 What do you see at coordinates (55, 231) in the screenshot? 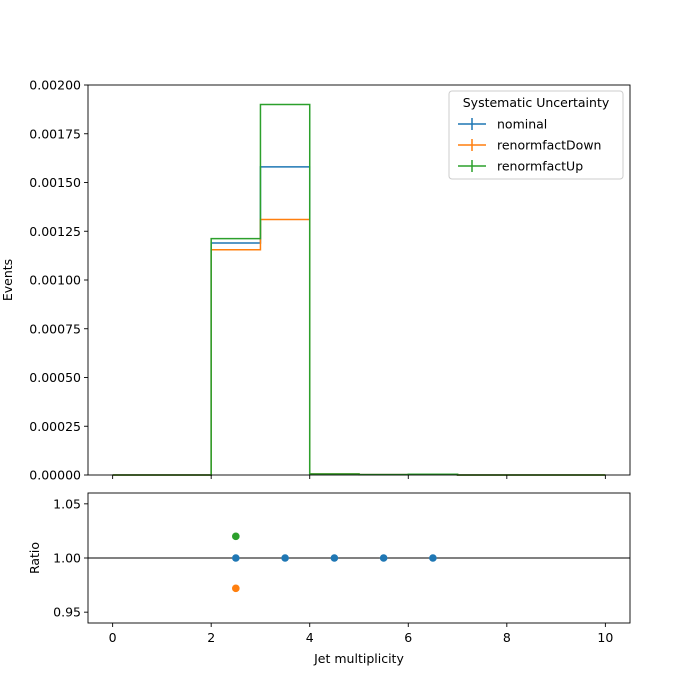
I see `main-y-tick-label: 0.00125` at bounding box center [55, 231].